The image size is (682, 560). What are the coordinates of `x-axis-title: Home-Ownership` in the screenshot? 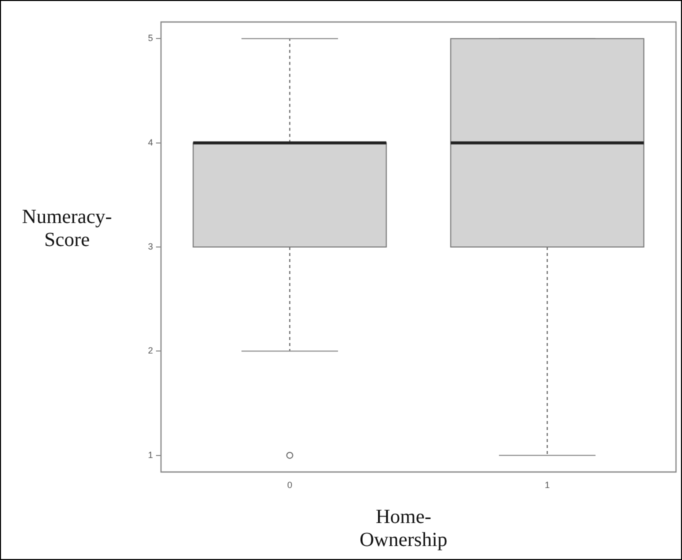 It's located at (403, 529).